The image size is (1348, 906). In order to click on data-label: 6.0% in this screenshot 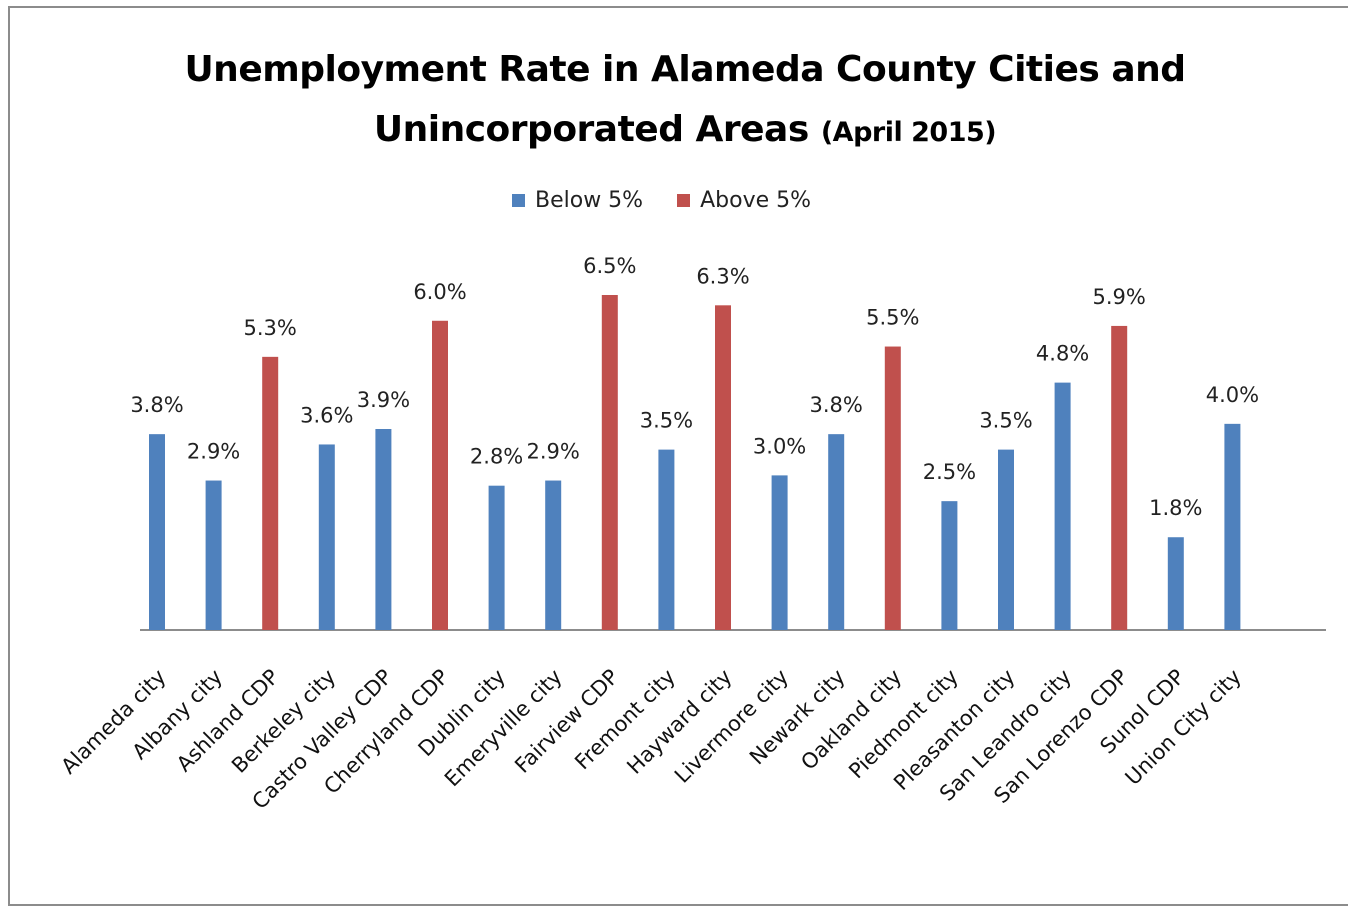, I will do `click(439, 292)`.